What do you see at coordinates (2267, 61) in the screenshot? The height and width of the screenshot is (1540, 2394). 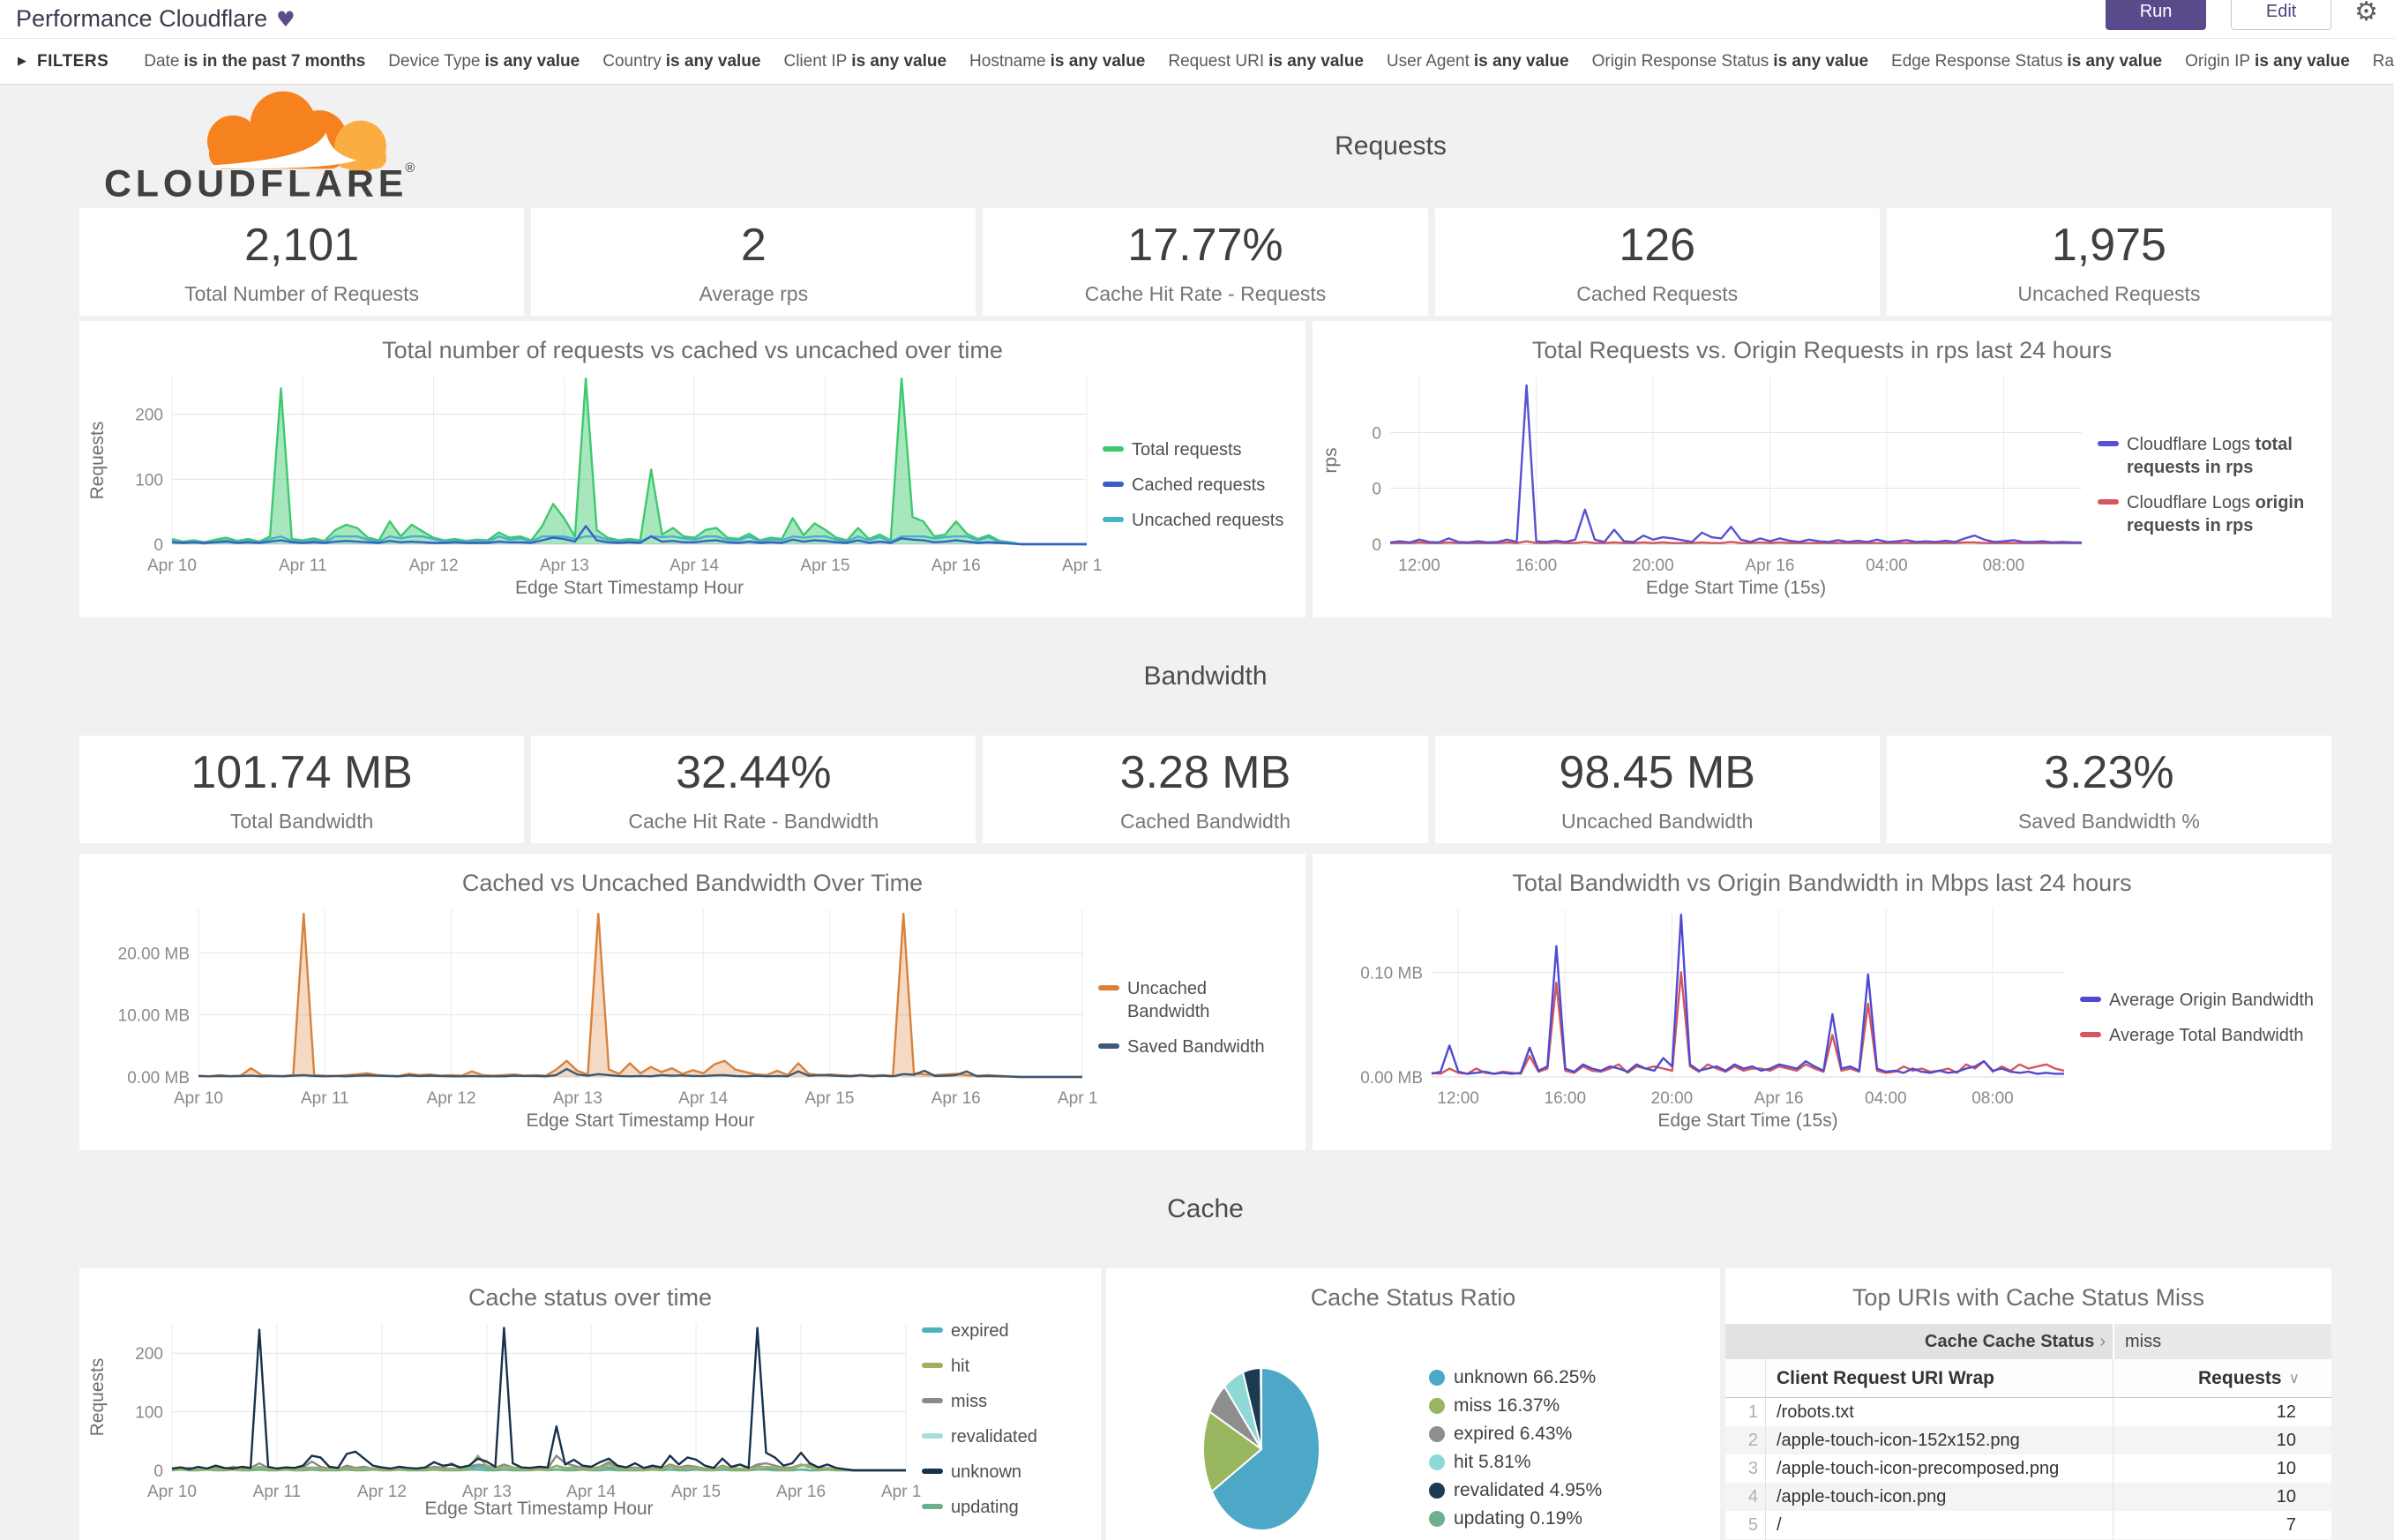 I see `filter-origin-ip: Origin IP is any value` at bounding box center [2267, 61].